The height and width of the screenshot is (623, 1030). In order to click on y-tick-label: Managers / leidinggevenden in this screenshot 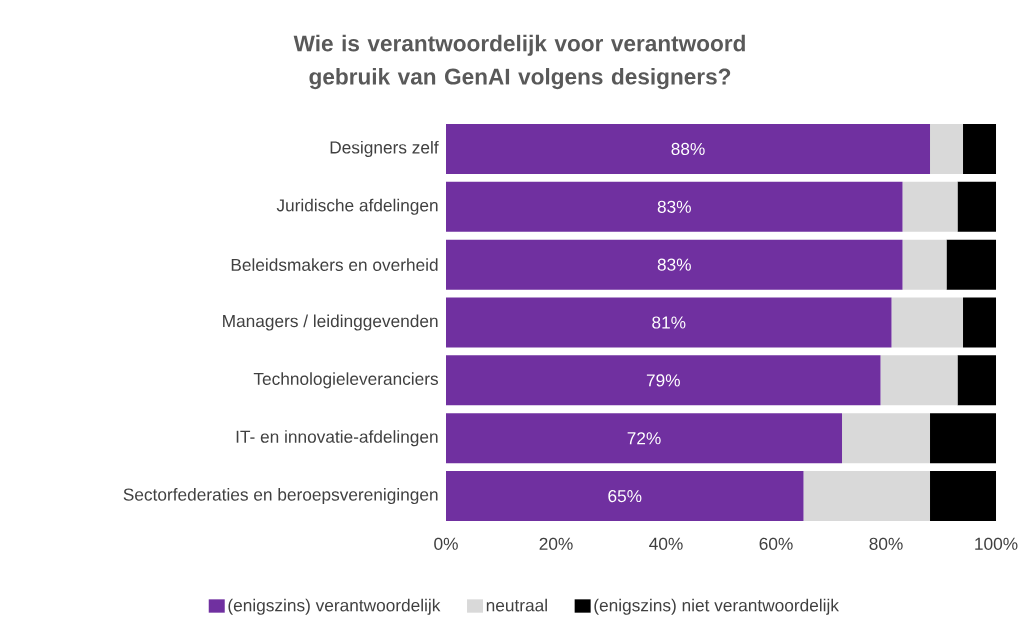, I will do `click(330, 322)`.